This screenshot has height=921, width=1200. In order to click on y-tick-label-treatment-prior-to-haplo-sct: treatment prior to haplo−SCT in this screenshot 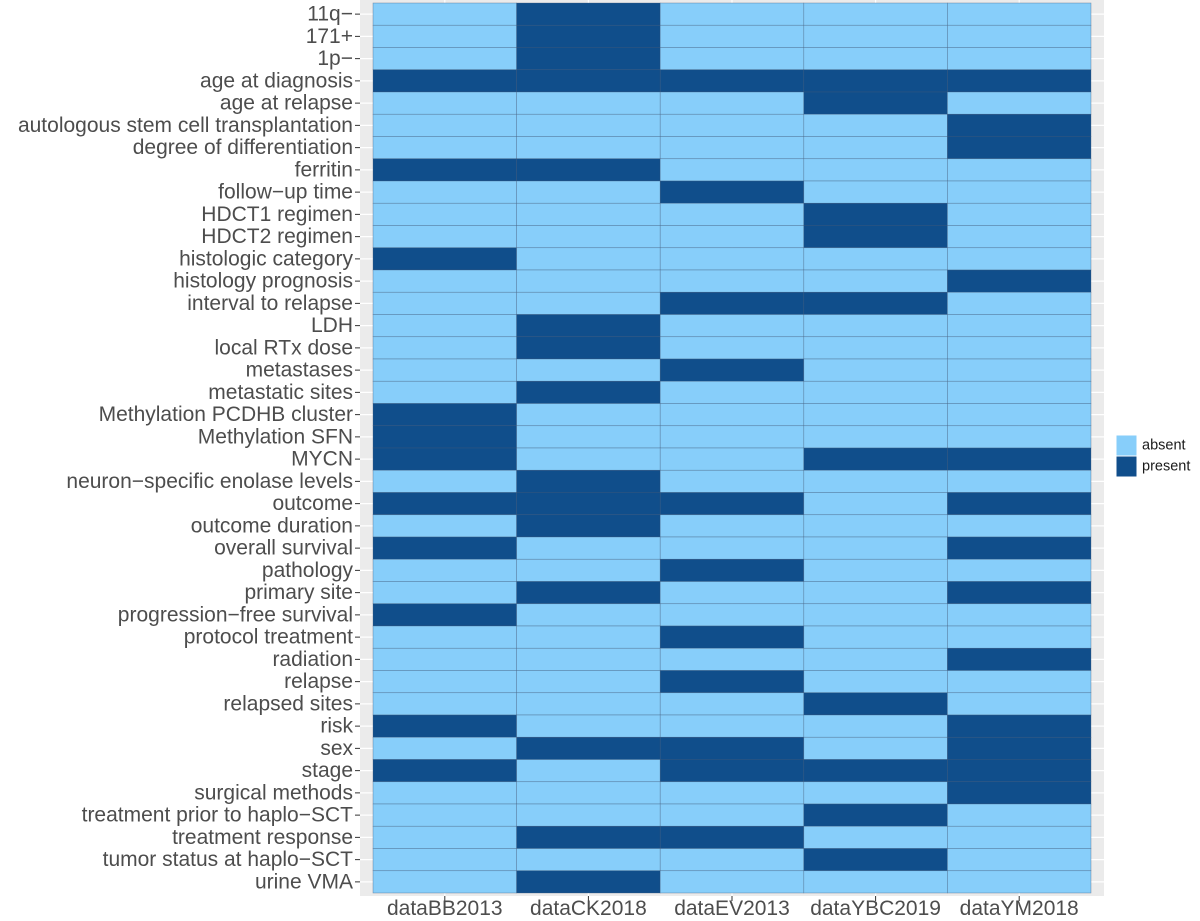, I will do `click(218, 815)`.